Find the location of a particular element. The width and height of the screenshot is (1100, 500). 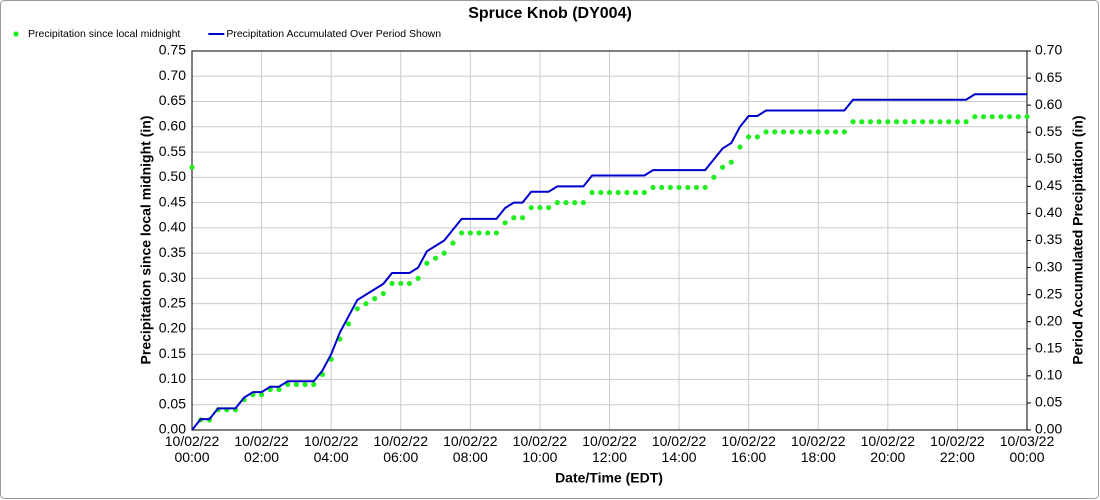

x-tick-label: 10/02/22 12:00 is located at coordinates (609, 449).